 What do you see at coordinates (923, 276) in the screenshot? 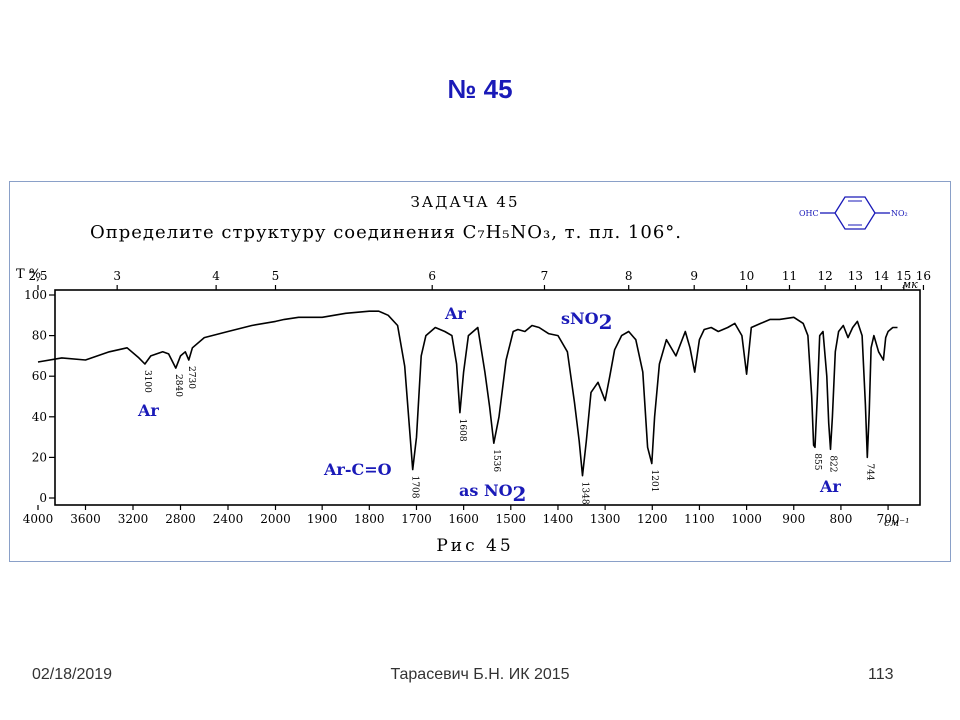
I see `top-tick-label: 16` at bounding box center [923, 276].